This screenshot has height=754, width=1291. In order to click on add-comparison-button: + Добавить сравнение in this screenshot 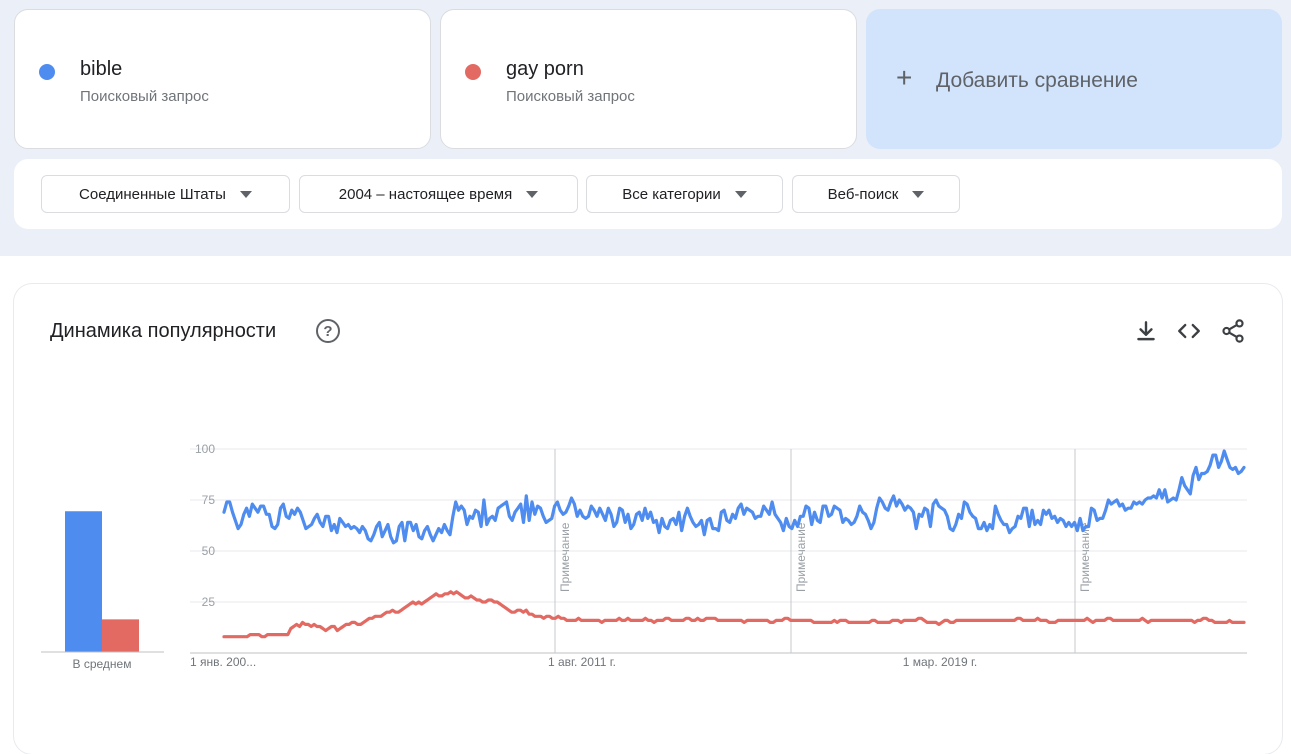, I will do `click(1074, 79)`.